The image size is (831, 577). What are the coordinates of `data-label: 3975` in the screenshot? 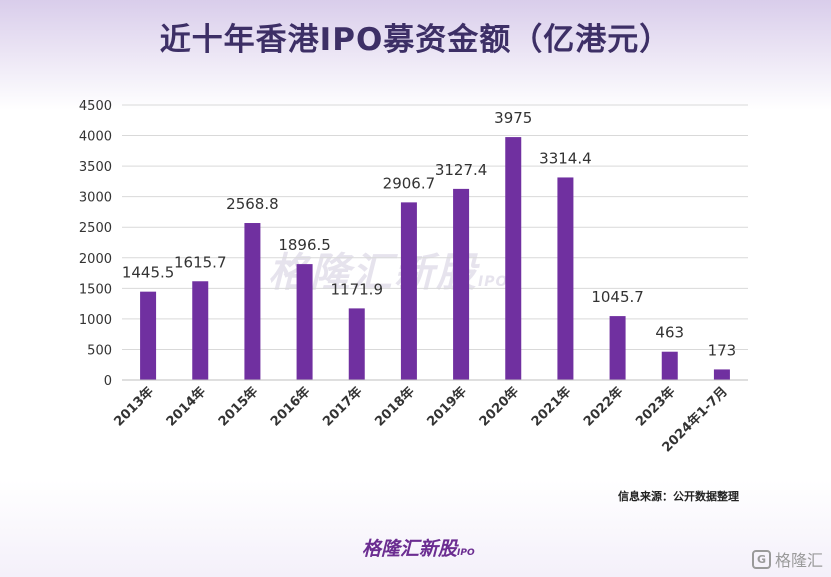 It's located at (513, 118).